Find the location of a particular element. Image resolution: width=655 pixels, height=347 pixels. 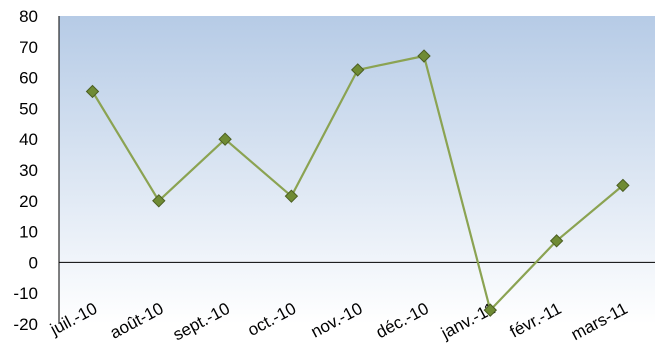

y-tick-label: 40 is located at coordinates (28, 139).